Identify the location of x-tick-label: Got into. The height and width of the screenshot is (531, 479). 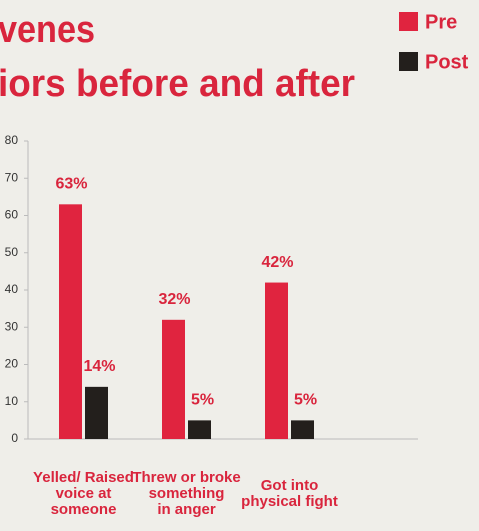
(289, 485).